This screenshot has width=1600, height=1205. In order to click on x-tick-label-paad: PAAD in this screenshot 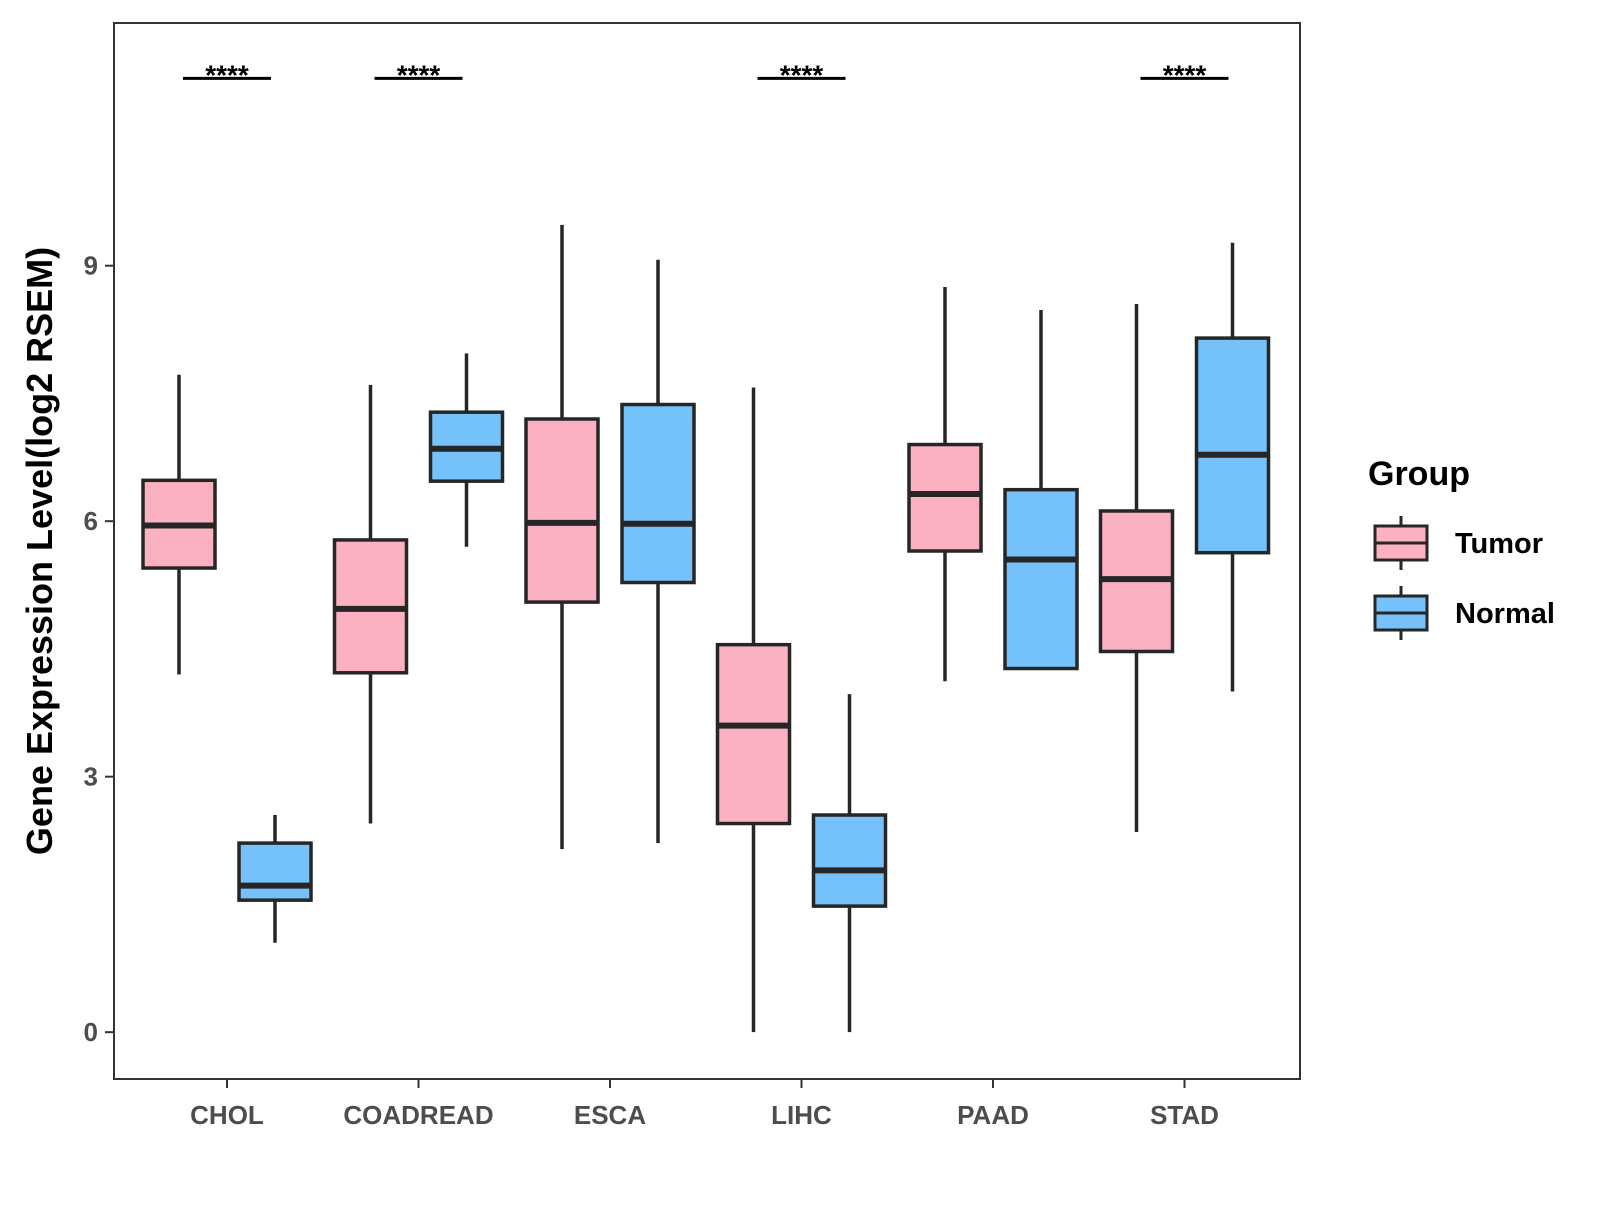, I will do `click(993, 1115)`.